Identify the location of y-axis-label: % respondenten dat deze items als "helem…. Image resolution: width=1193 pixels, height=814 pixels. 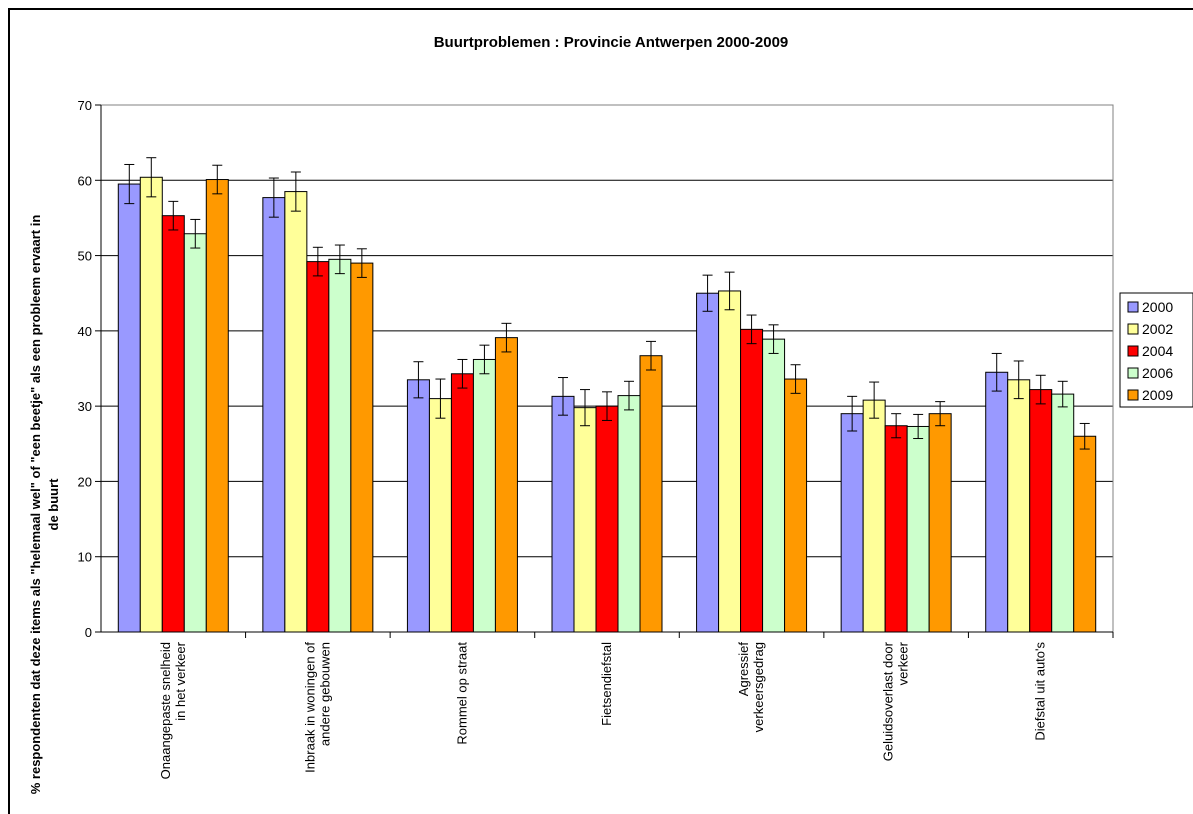
(44, 505).